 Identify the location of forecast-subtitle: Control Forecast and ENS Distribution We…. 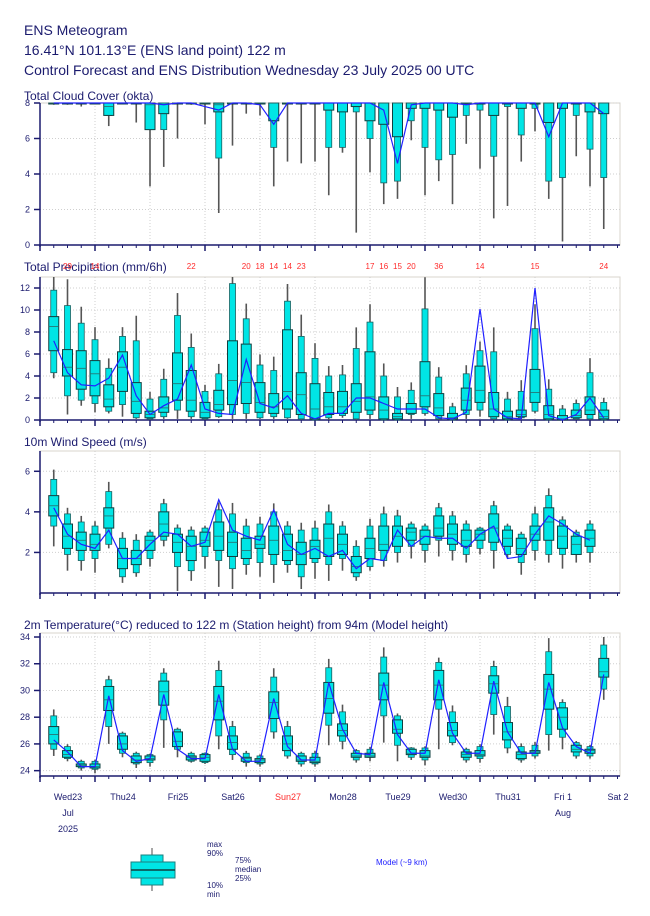
(249, 70).